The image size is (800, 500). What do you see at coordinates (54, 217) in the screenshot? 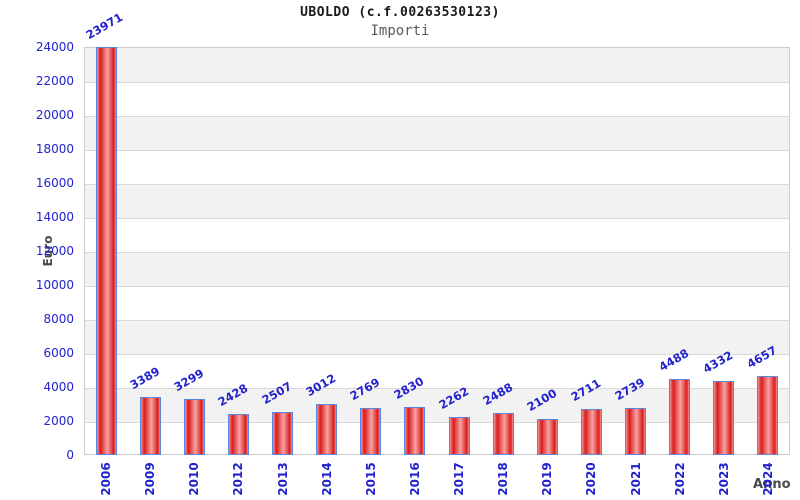
I see `y-tick-label: 14000` at bounding box center [54, 217].